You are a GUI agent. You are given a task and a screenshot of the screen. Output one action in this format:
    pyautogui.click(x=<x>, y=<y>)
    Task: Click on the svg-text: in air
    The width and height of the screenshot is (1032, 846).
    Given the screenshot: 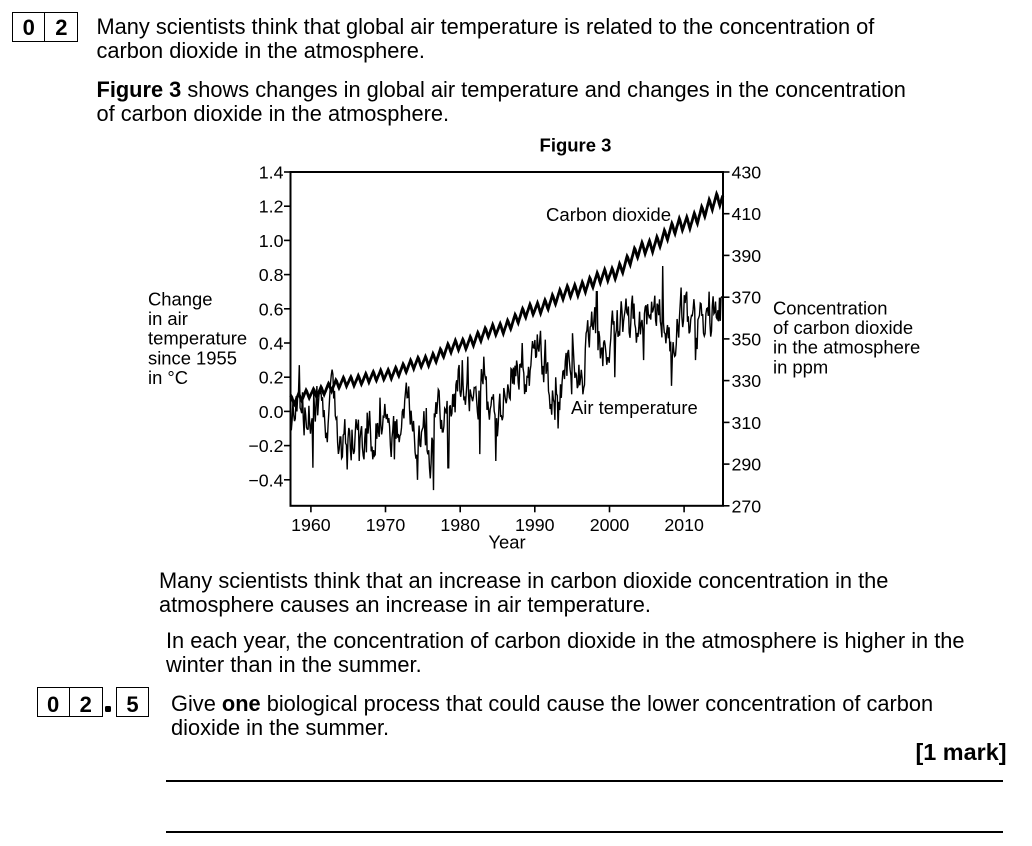 What is the action you would take?
    pyautogui.click(x=168, y=318)
    